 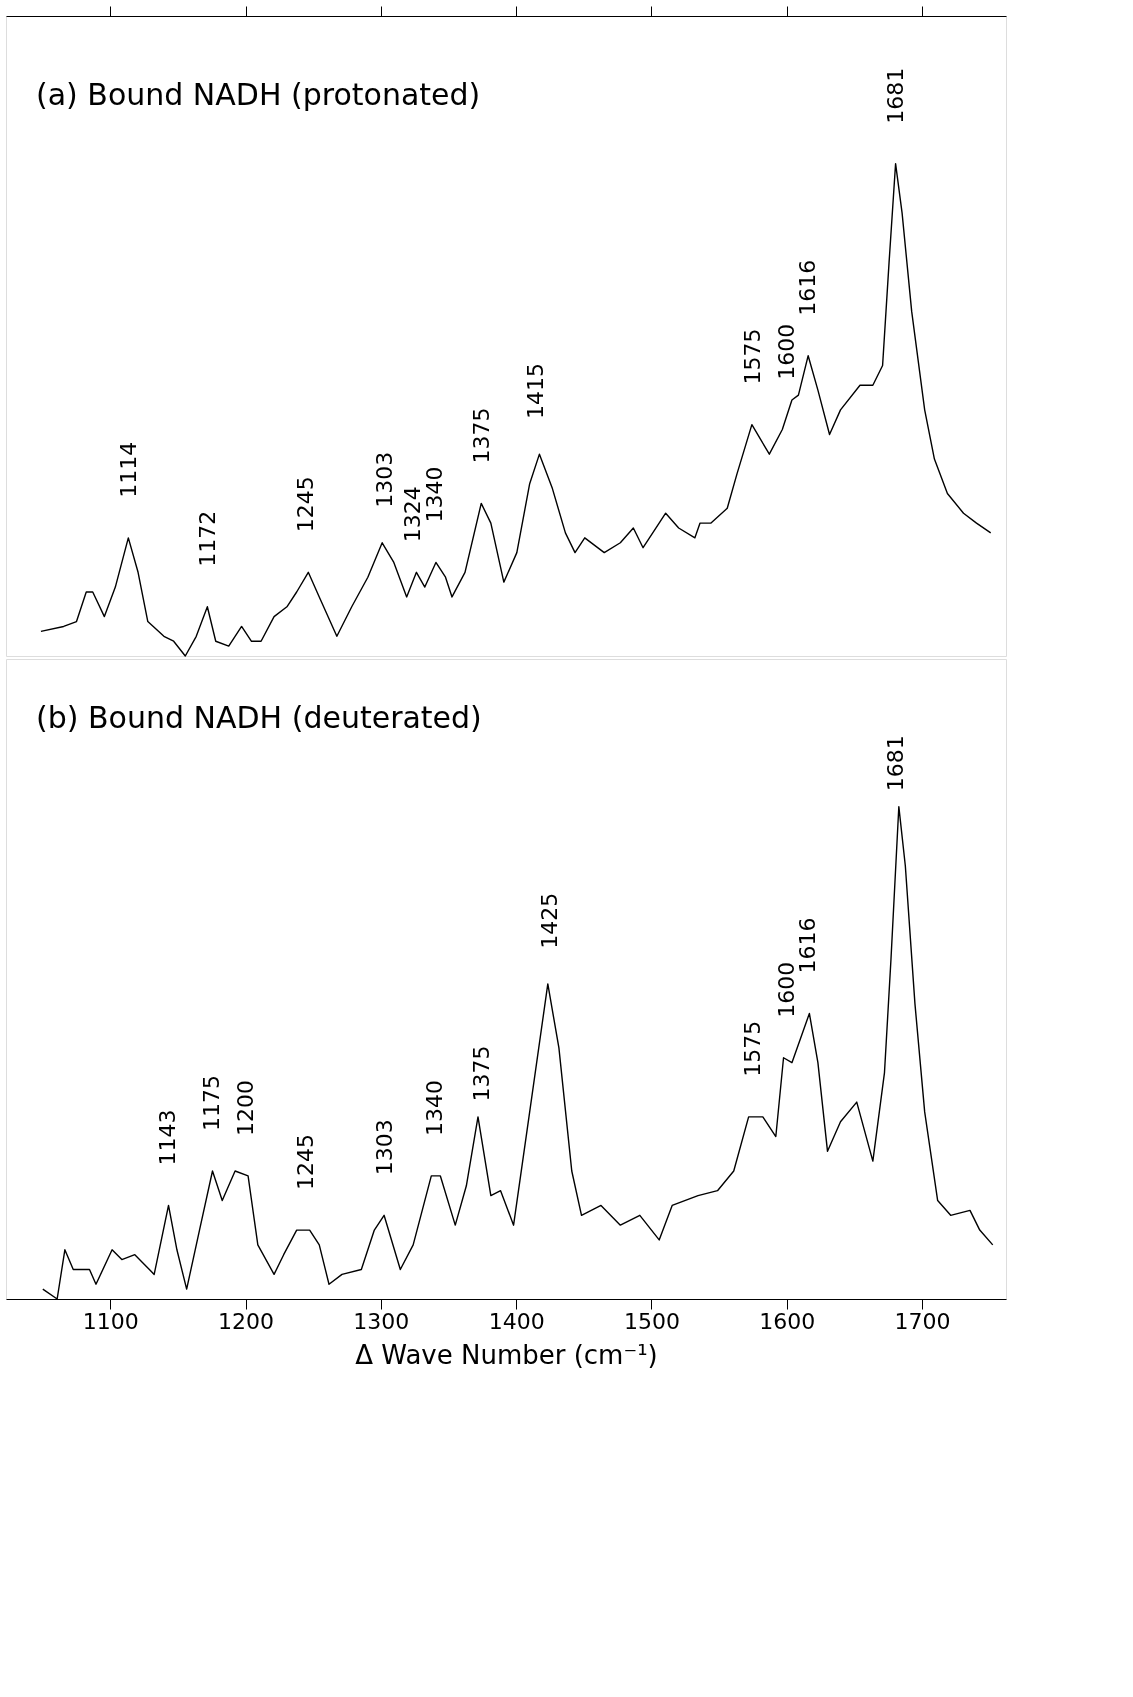 What do you see at coordinates (516, 1321) in the screenshot?
I see `x-tick-label: 1400` at bounding box center [516, 1321].